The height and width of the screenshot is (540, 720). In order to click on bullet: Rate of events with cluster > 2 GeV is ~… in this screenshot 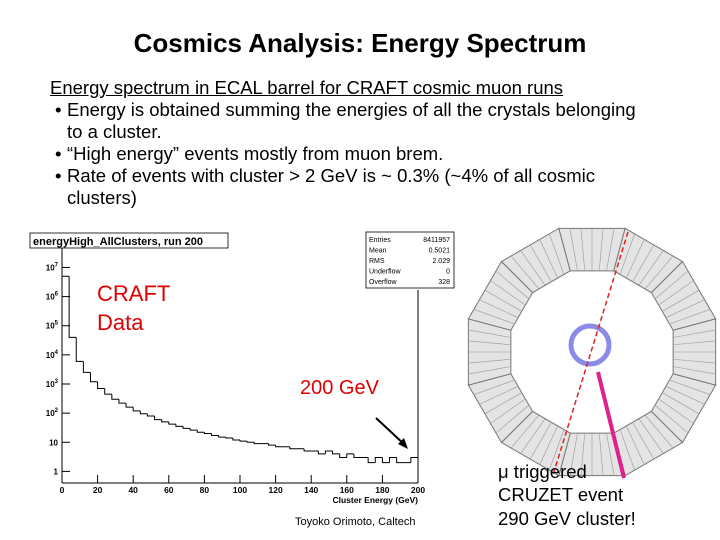, I will do `click(352, 187)`.